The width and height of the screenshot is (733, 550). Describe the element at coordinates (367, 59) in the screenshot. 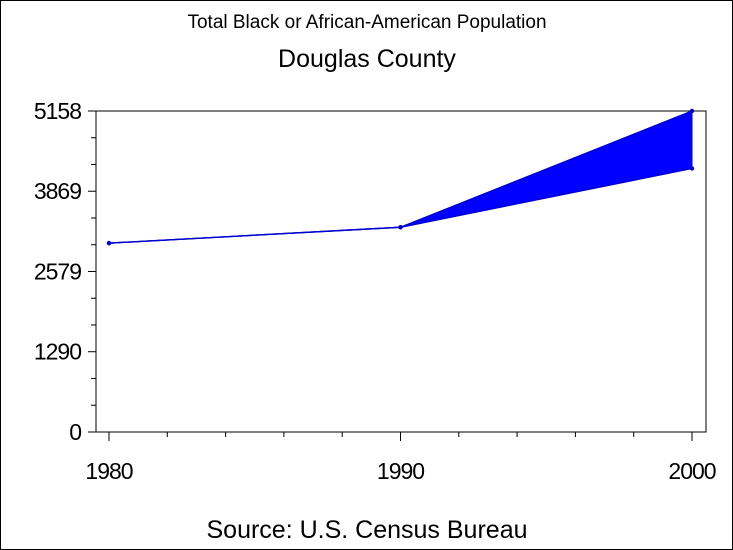

I see `chart-subtitle: Douglas County` at that location.